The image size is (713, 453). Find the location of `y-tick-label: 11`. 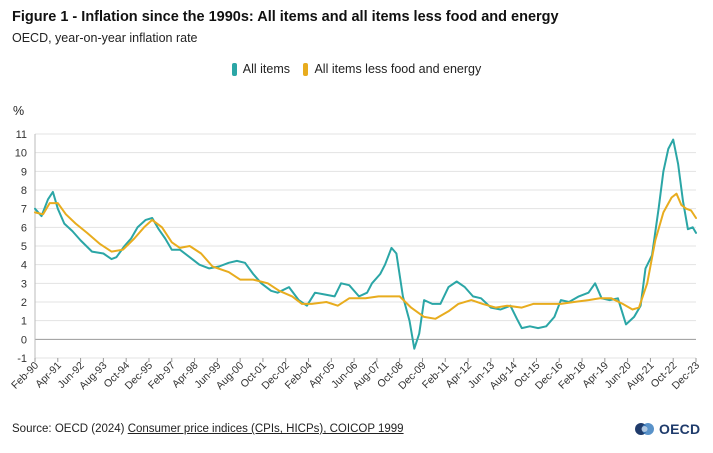

y-tick-label: 11 is located at coordinates (21, 135).